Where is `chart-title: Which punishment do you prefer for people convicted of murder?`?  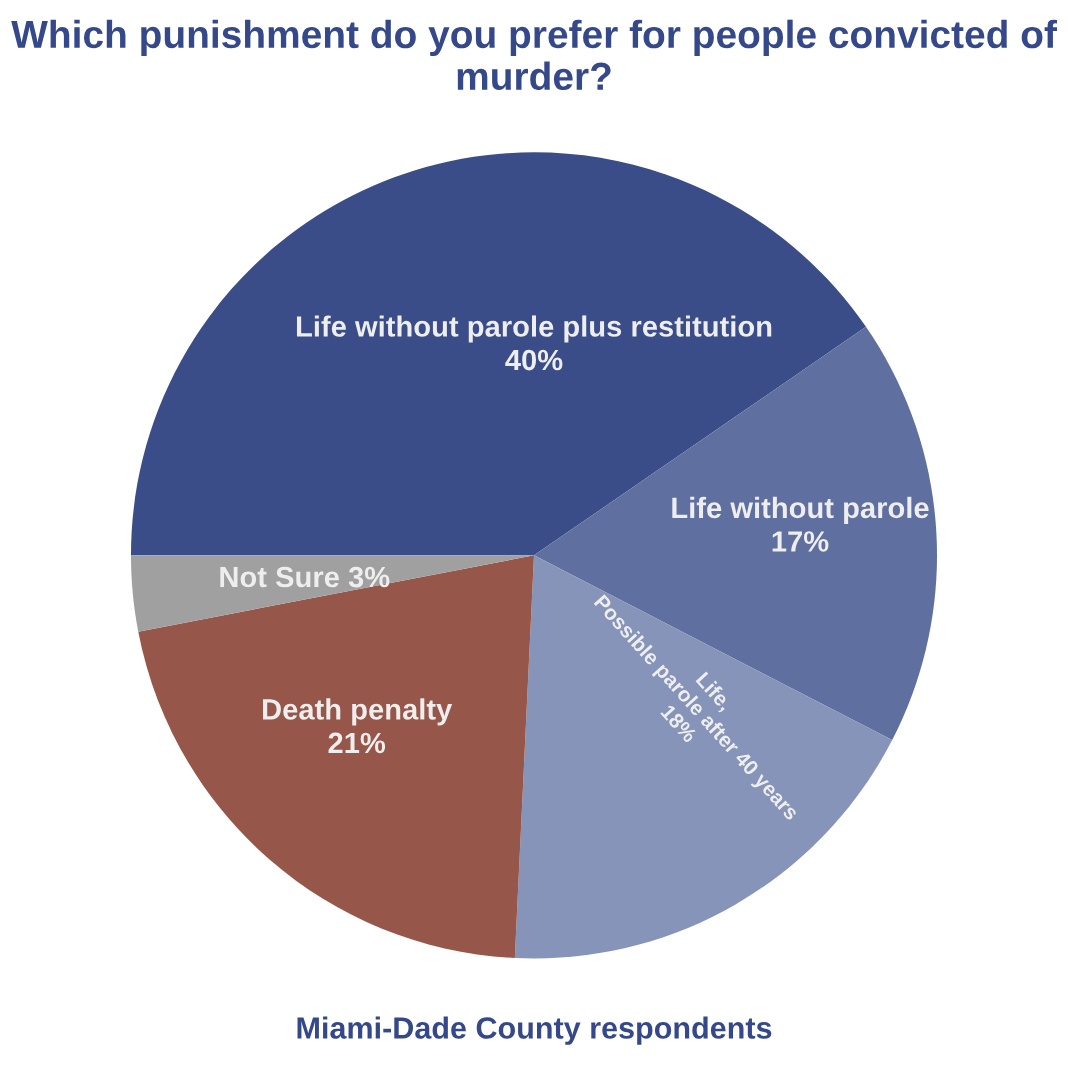
chart-title: Which punishment do you prefer for people convicted of murder? is located at coordinates (534, 55).